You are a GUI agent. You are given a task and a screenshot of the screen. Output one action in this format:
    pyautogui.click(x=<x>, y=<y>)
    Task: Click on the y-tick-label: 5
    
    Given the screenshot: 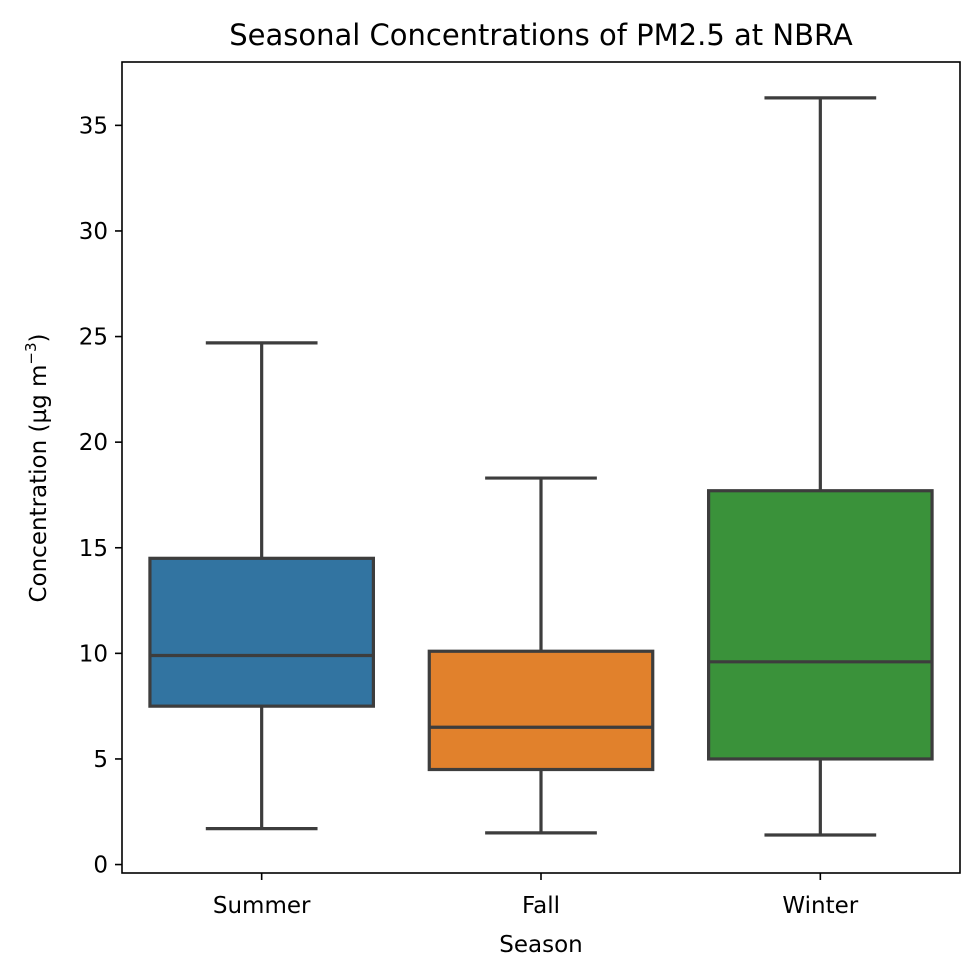 What is the action you would take?
    pyautogui.click(x=100, y=760)
    